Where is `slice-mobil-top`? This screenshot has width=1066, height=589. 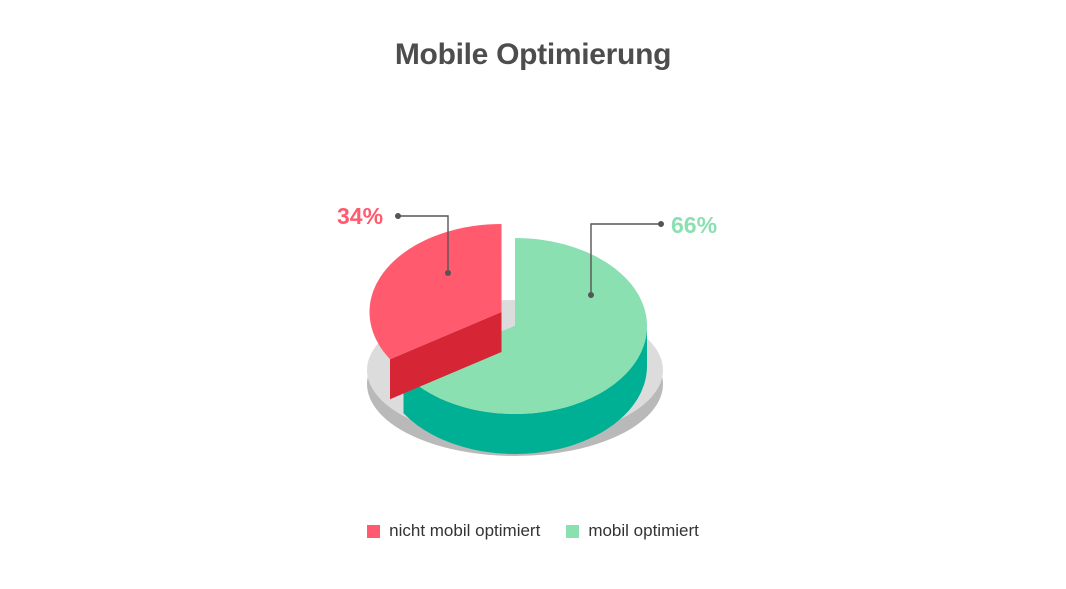 slice-mobil-top is located at coordinates (525, 326).